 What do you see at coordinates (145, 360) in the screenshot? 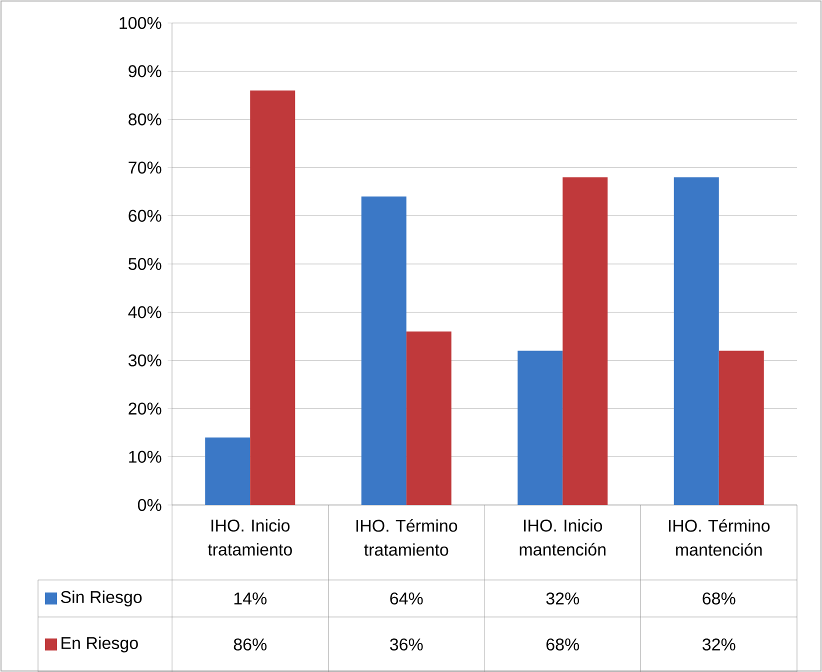
I see `y-tick-label: 30%` at bounding box center [145, 360].